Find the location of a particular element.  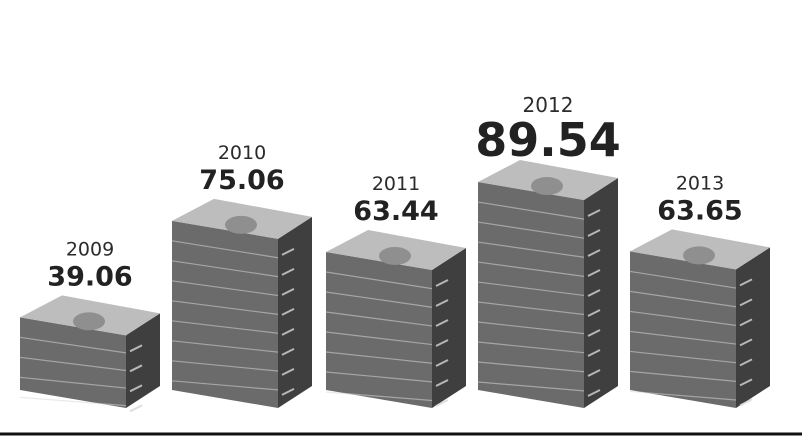

data-label-2012: 89.54 is located at coordinates (548, 140).